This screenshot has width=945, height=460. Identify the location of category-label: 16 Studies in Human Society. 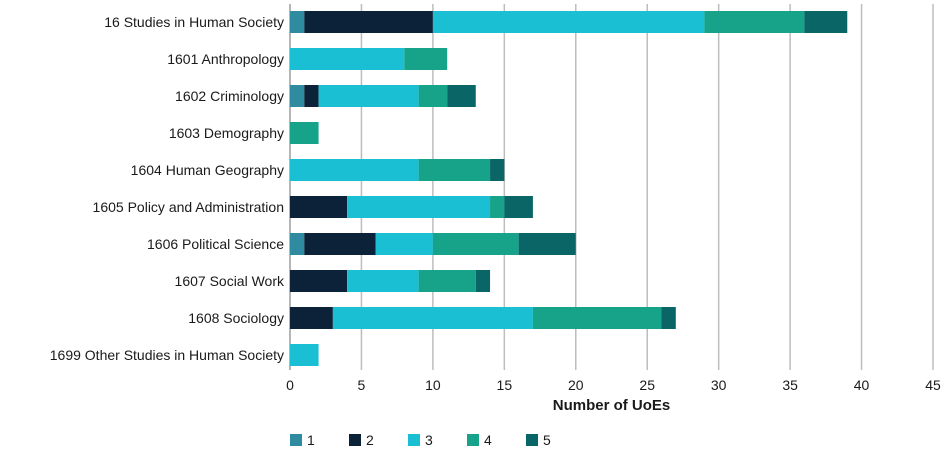
(194, 22).